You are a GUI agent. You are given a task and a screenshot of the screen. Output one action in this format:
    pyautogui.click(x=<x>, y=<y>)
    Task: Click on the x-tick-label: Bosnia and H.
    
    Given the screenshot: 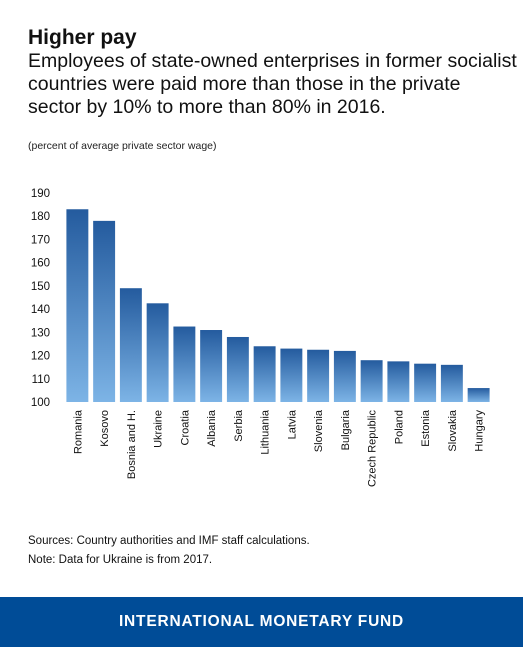 What is the action you would take?
    pyautogui.click(x=132, y=444)
    